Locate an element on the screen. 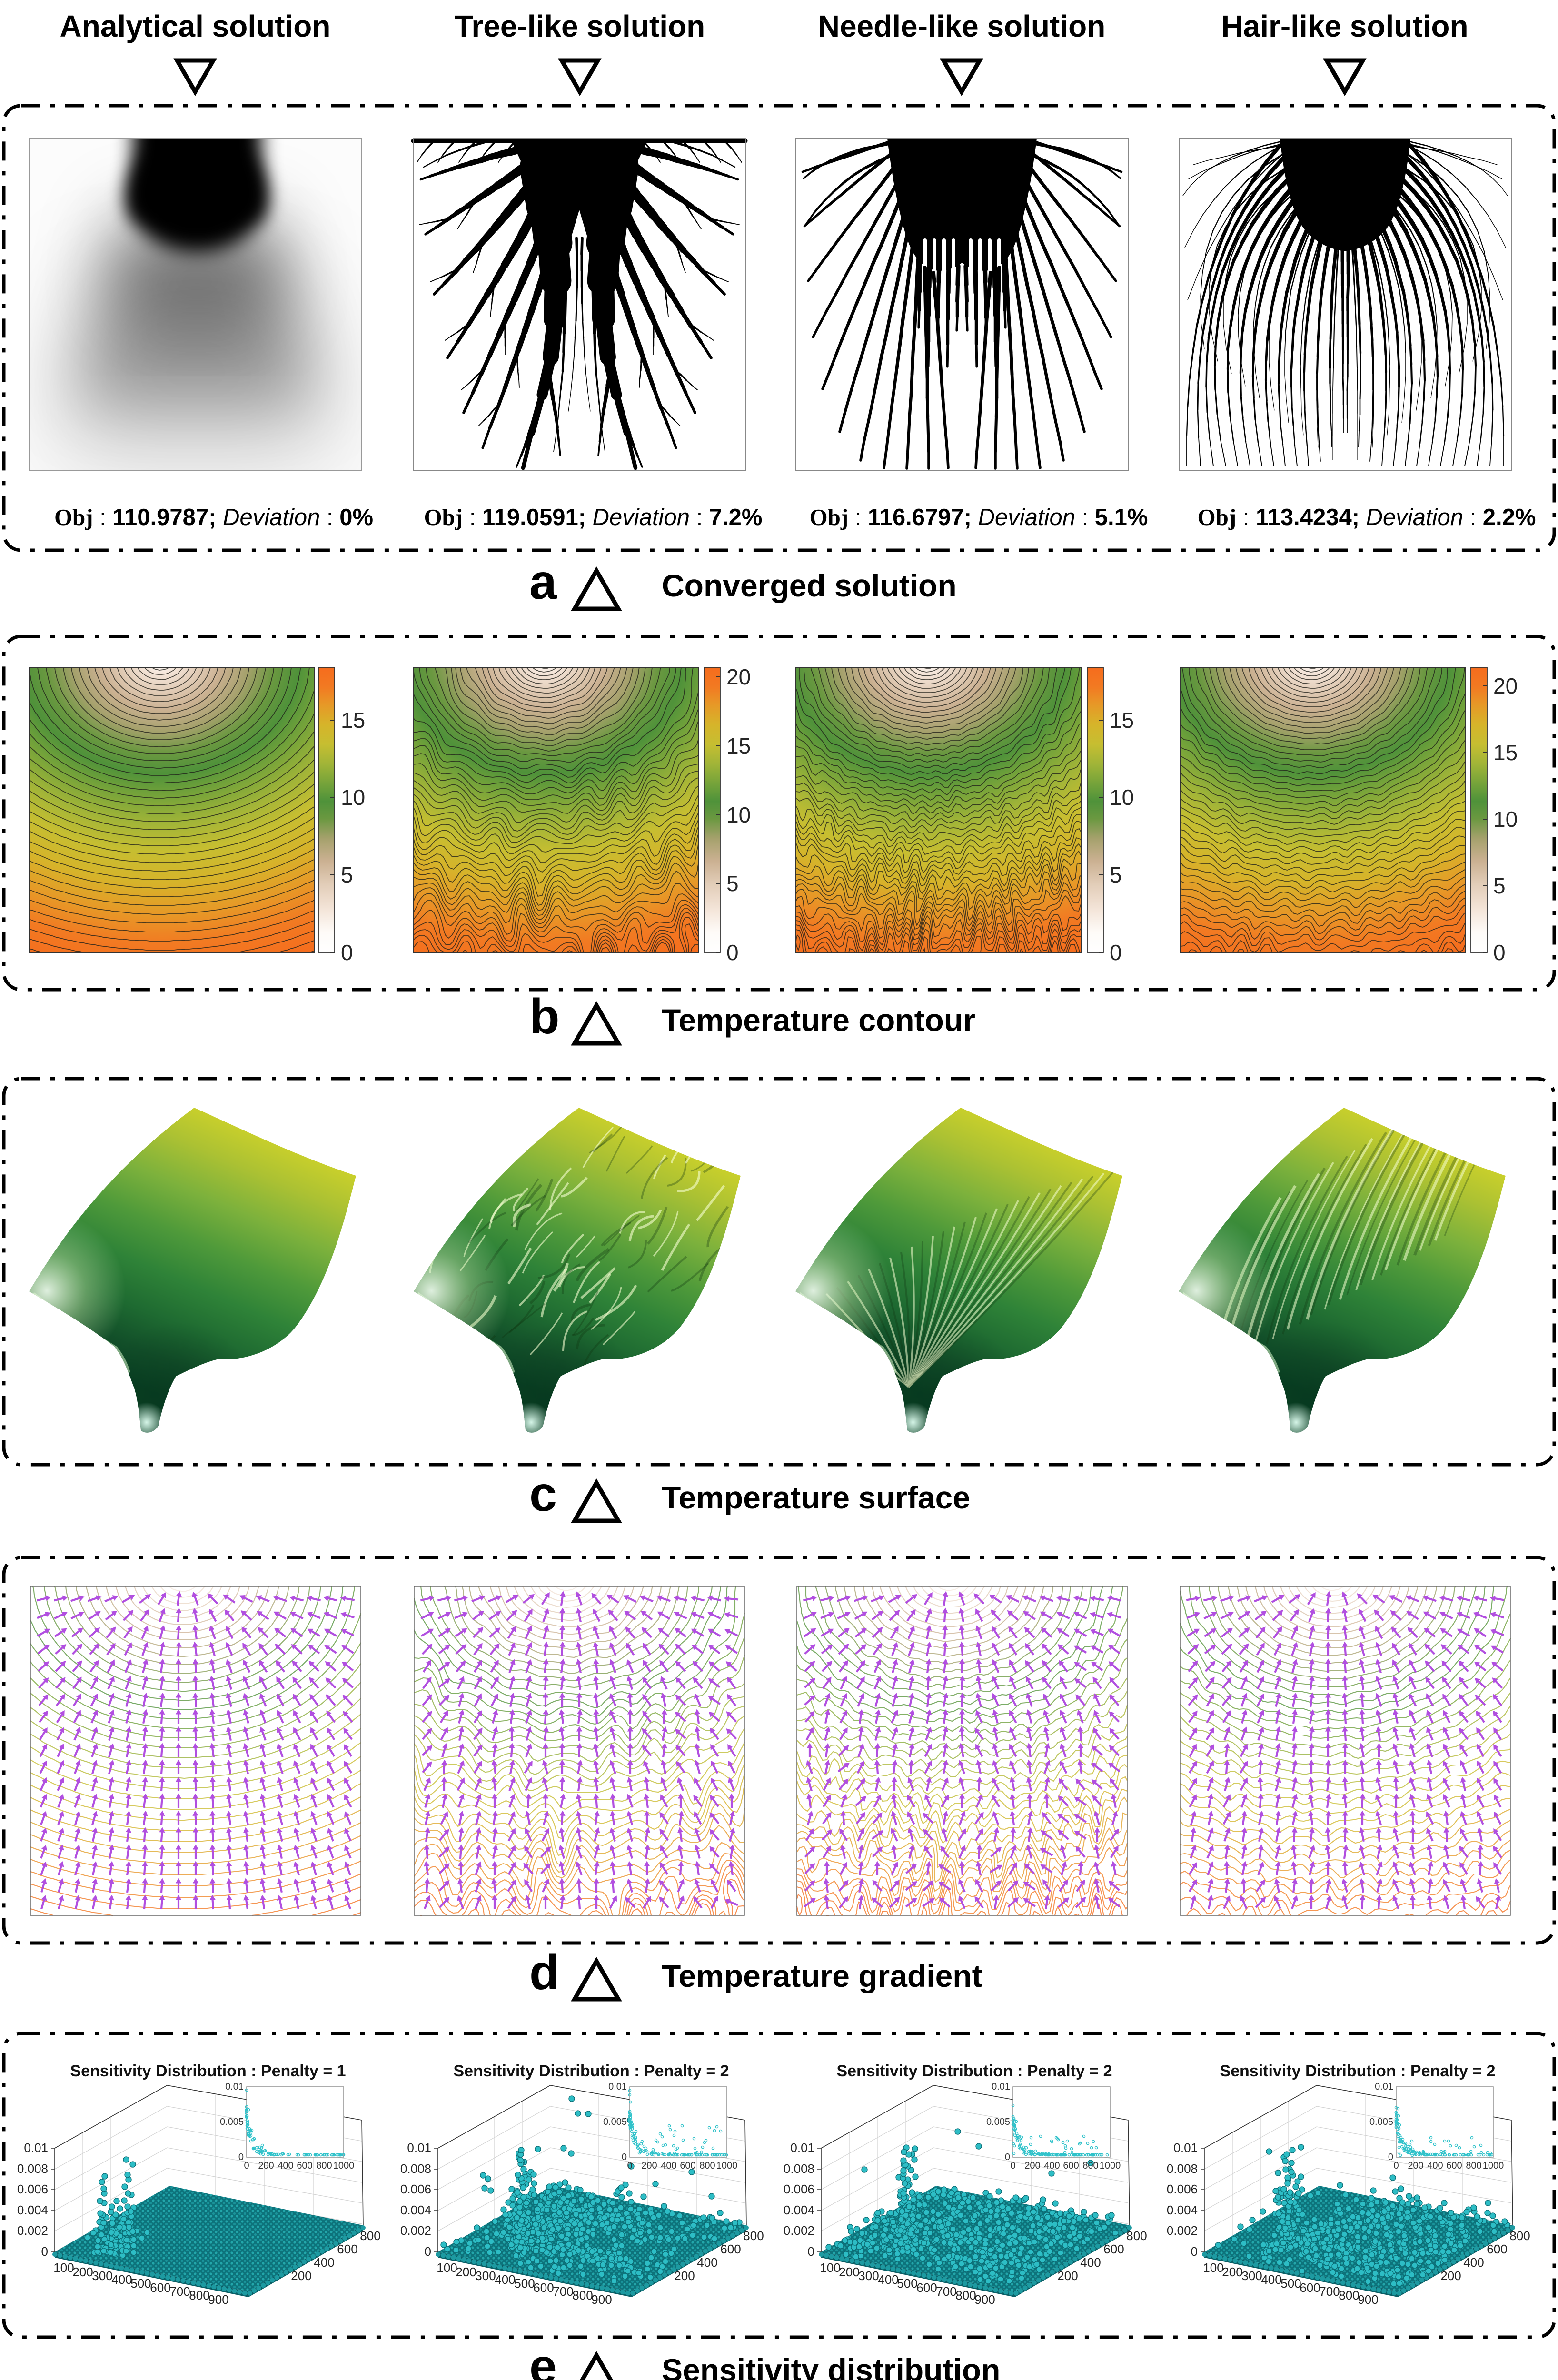  svg-text: 20 is located at coordinates (738, 676).